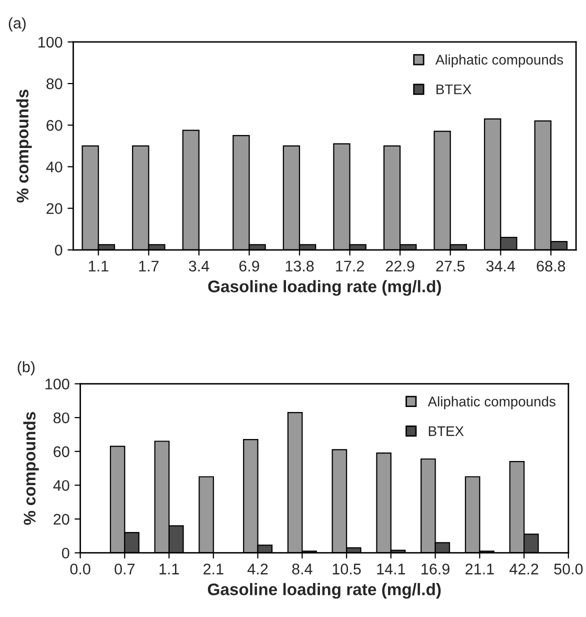 This screenshot has width=586, height=617. What do you see at coordinates (214, 569) in the screenshot?
I see `x-tick-label: 2.1` at bounding box center [214, 569].